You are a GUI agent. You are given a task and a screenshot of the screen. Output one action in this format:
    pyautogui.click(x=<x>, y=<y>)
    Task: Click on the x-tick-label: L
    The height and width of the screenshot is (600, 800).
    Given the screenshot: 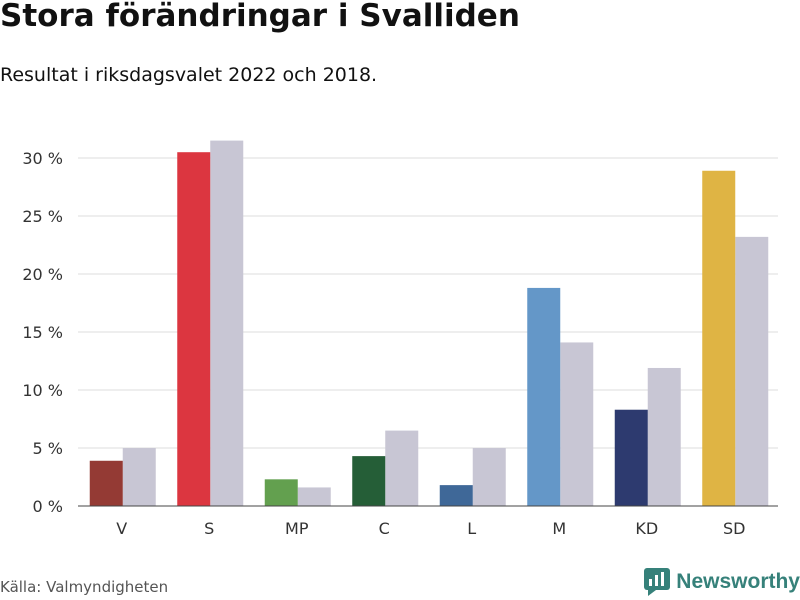 What is the action you would take?
    pyautogui.click(x=471, y=528)
    